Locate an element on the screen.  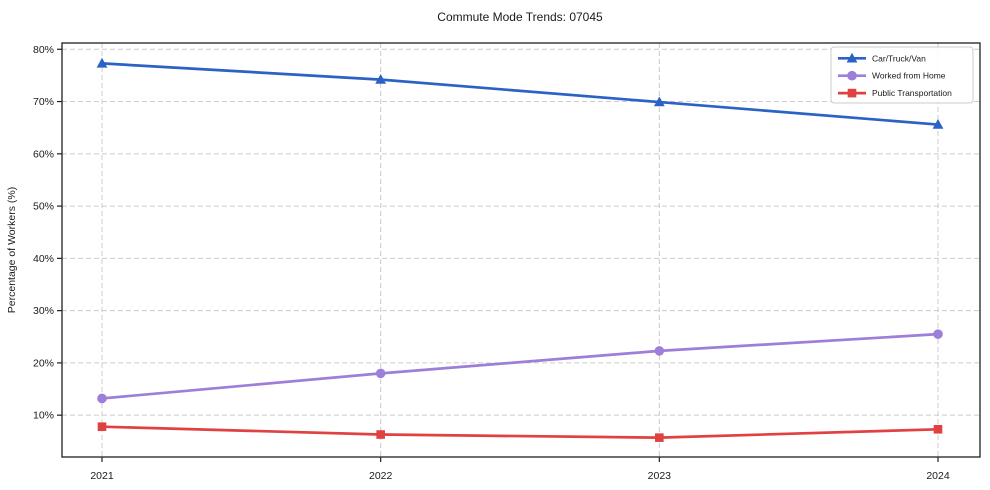
x-tick-label: 2021 is located at coordinates (102, 476).